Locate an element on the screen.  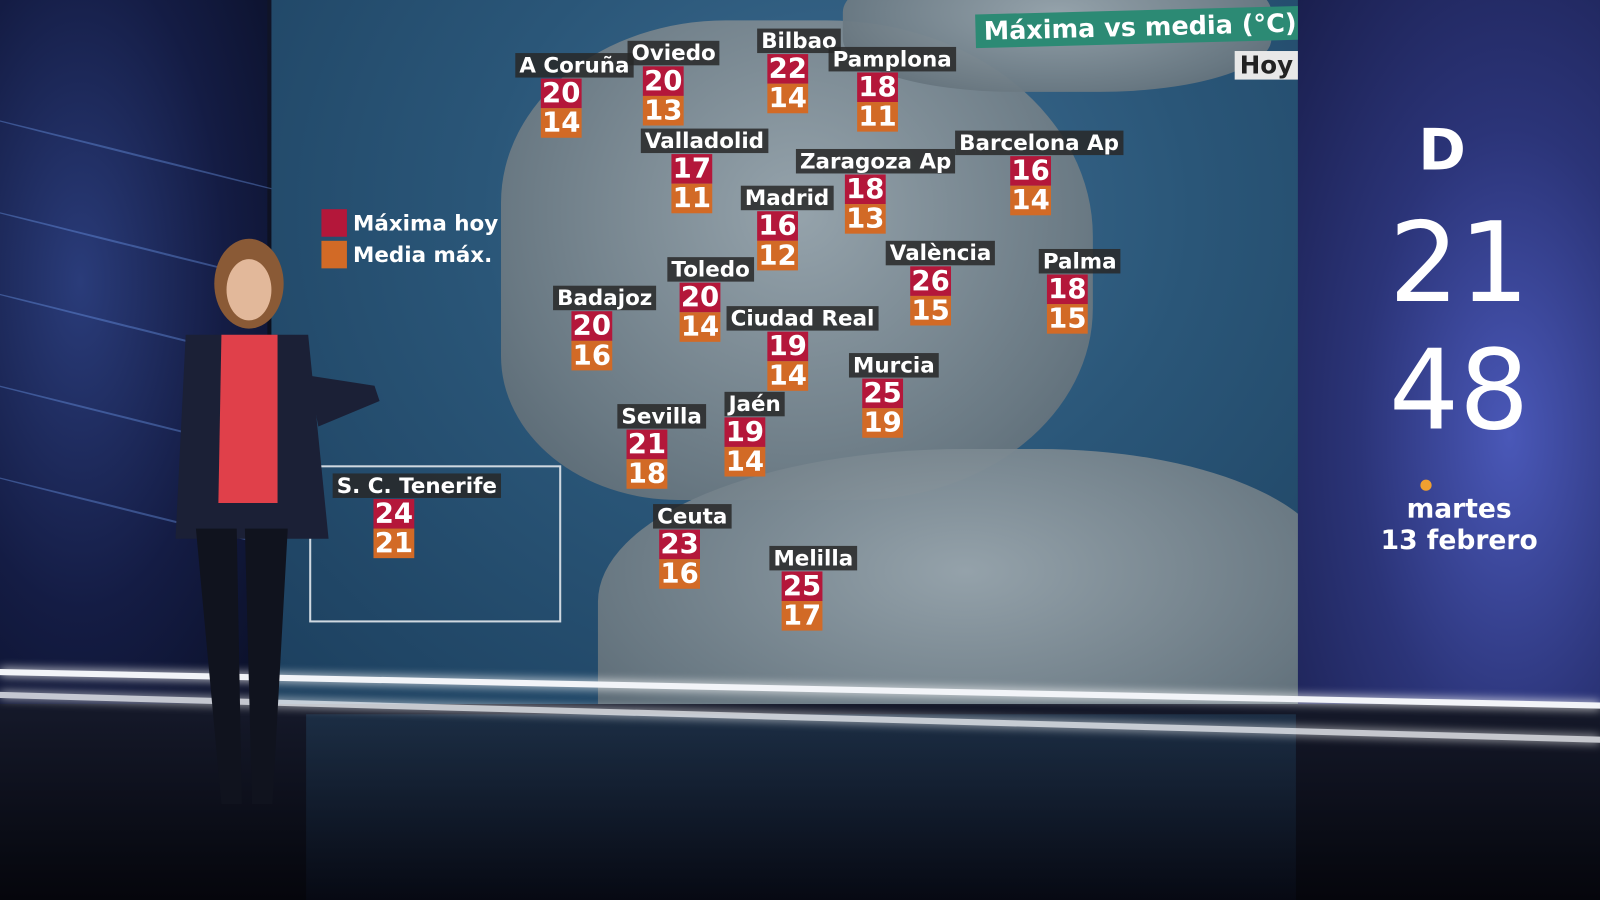
max-temp: 21 is located at coordinates (647, 444).